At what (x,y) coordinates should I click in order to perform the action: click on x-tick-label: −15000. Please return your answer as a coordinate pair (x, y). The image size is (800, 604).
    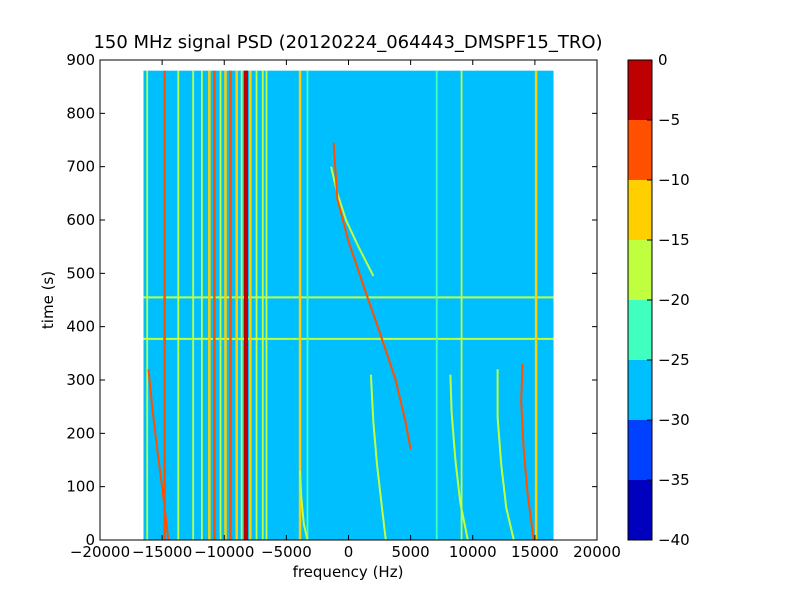
    Looking at the image, I should click on (162, 552).